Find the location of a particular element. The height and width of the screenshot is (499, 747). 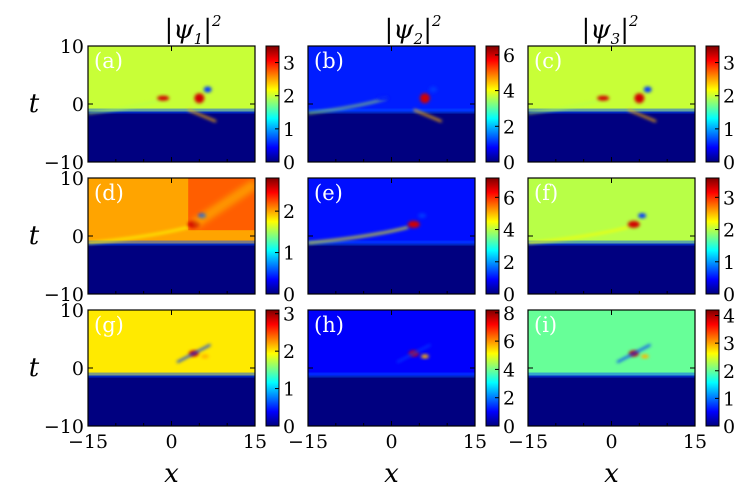

column-title-psi2: |ψ2|2 is located at coordinates (412, 30).